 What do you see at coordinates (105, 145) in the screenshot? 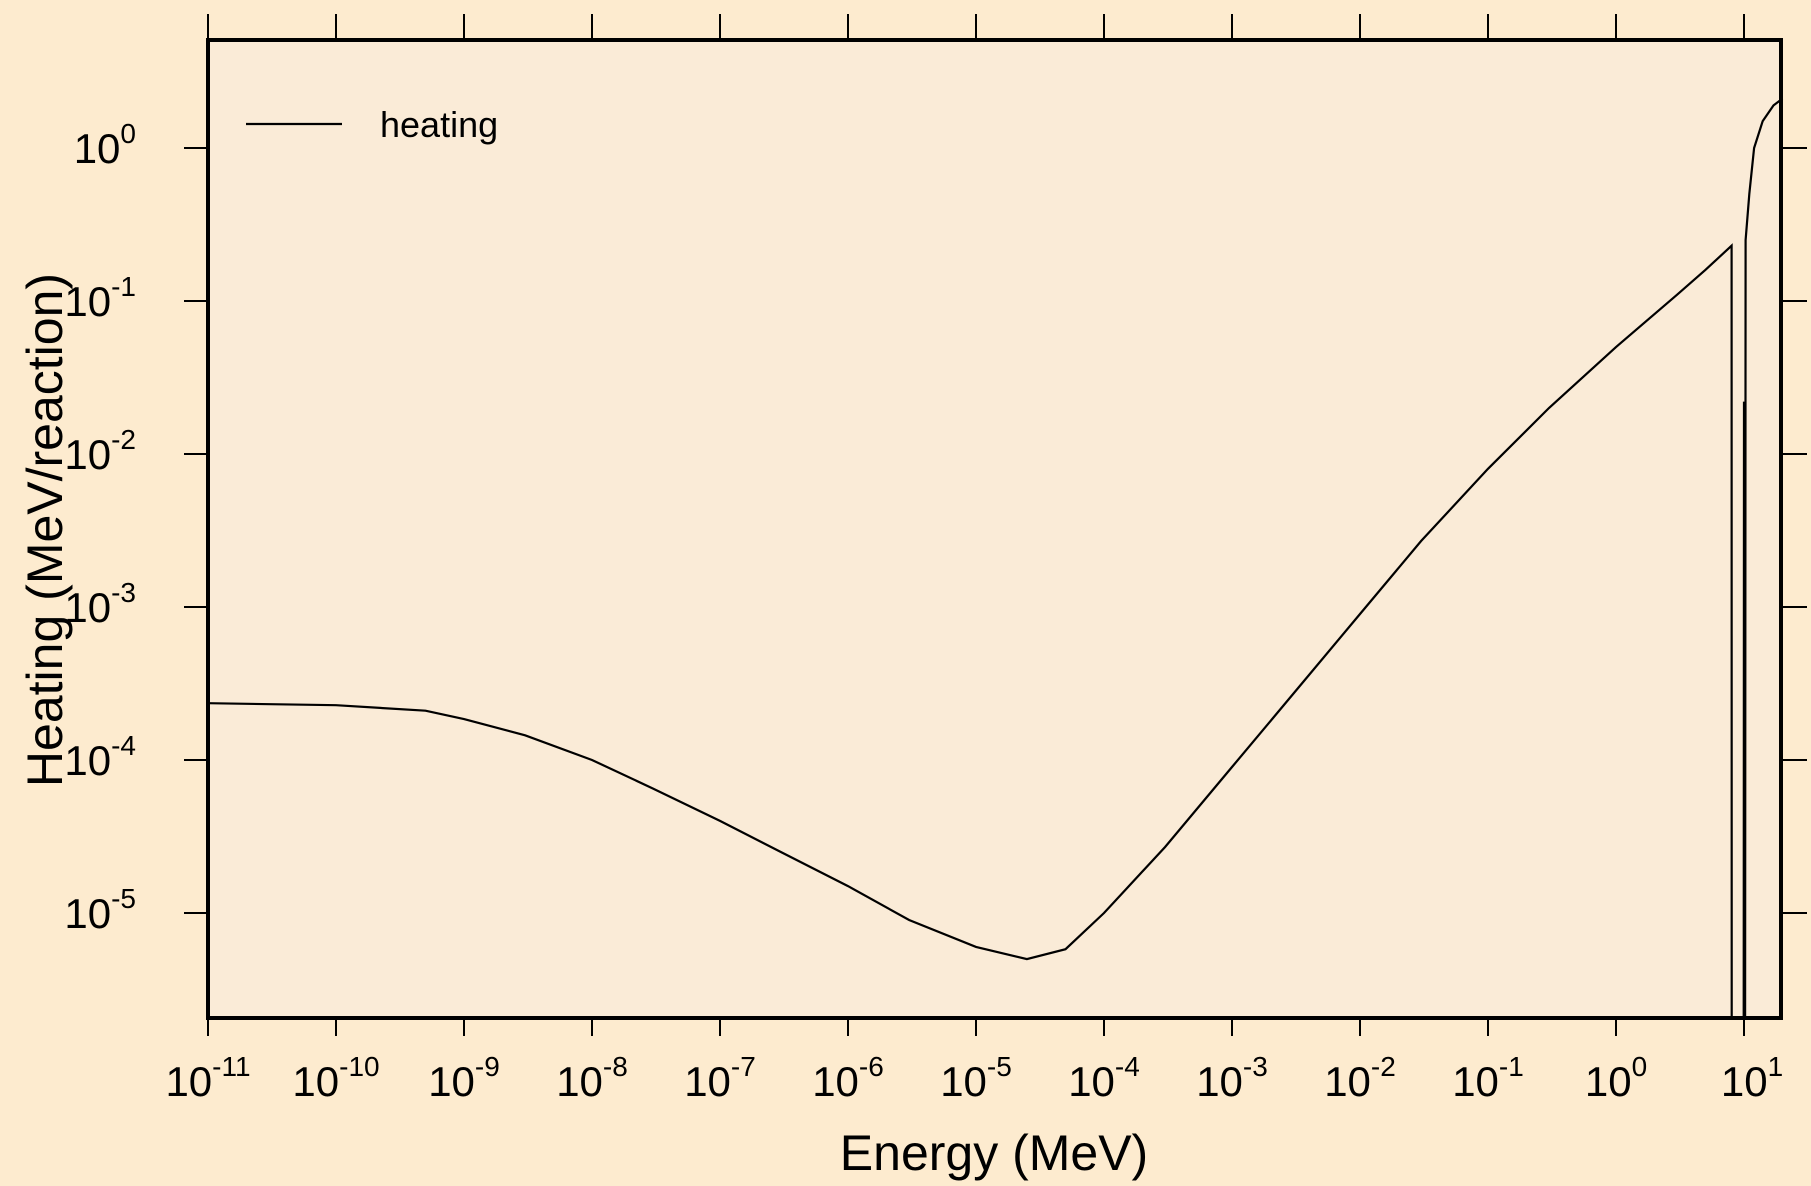
I see `y-tick-label: 10⁰` at bounding box center [105, 145].